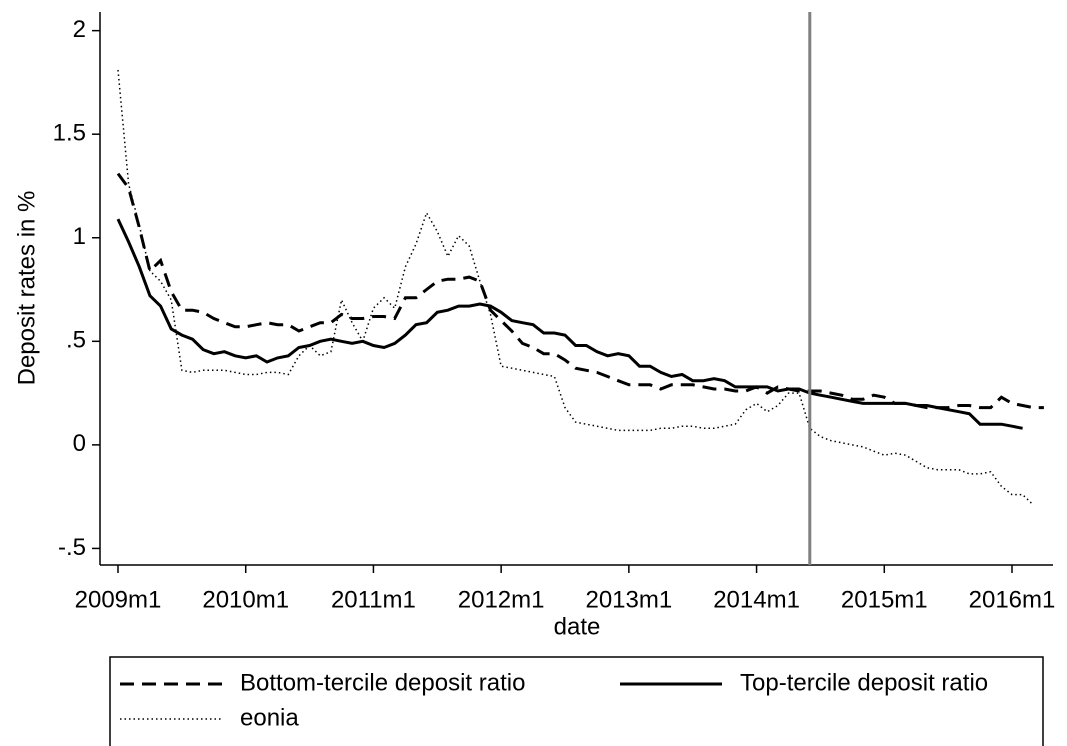  What do you see at coordinates (501, 599) in the screenshot?
I see `x-tick-label: 2012m1` at bounding box center [501, 599].